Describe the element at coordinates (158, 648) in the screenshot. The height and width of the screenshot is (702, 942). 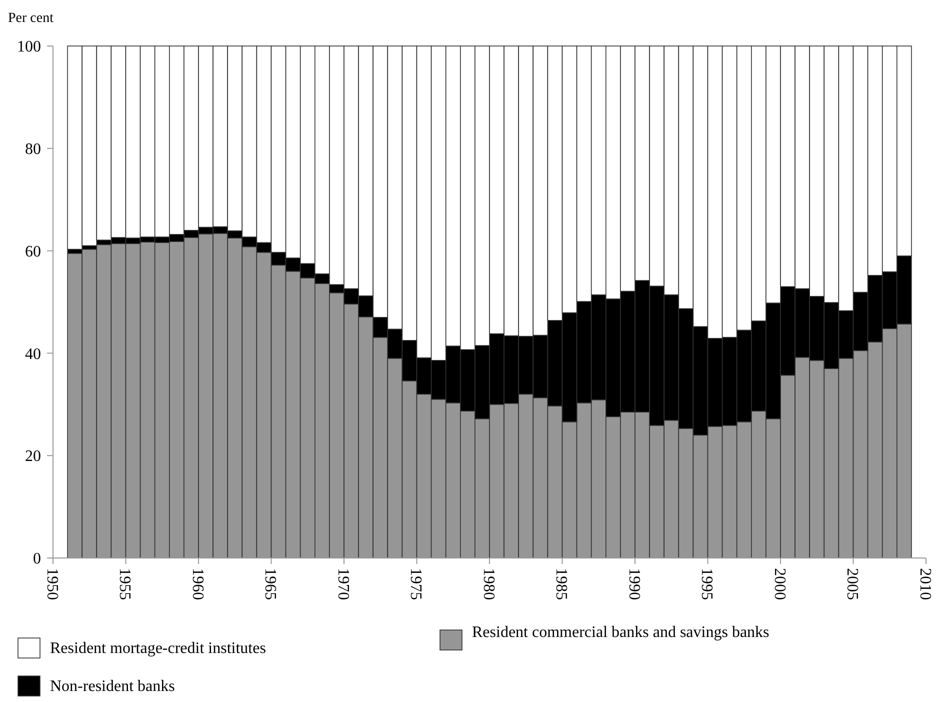
I see `legend-label: Resident mortage-credit institutes` at that location.